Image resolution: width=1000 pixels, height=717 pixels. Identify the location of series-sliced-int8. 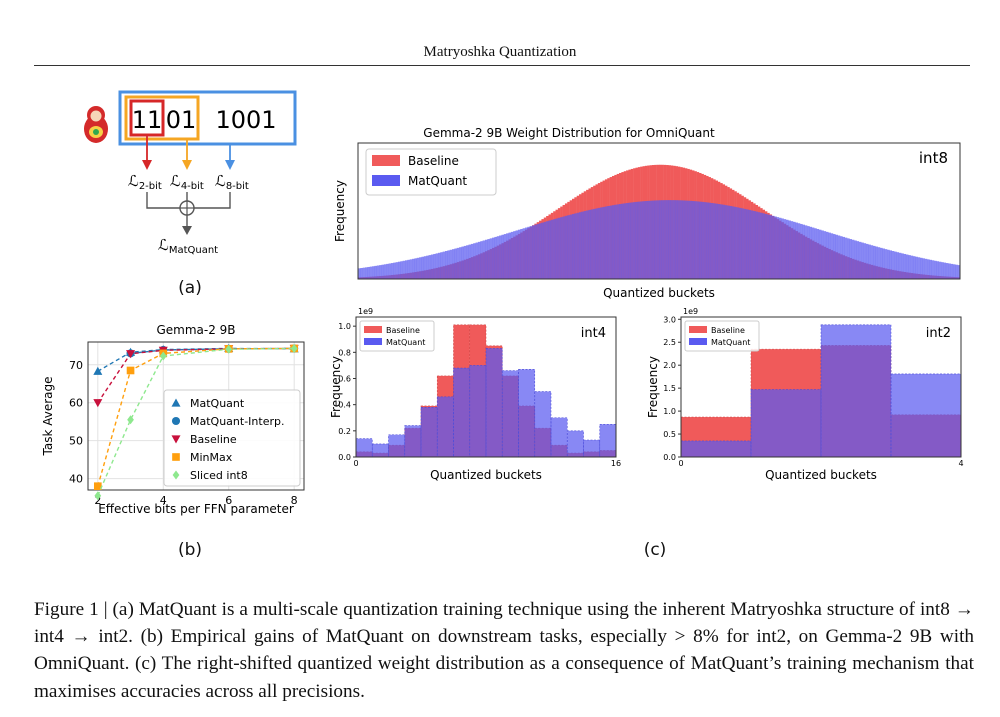
(196, 422).